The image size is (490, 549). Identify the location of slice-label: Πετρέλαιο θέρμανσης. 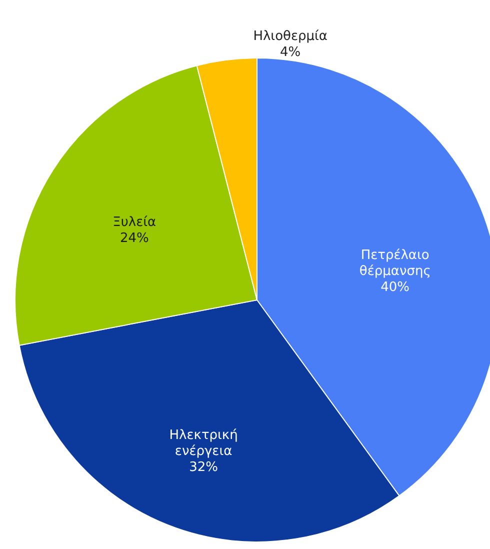
(395, 264).